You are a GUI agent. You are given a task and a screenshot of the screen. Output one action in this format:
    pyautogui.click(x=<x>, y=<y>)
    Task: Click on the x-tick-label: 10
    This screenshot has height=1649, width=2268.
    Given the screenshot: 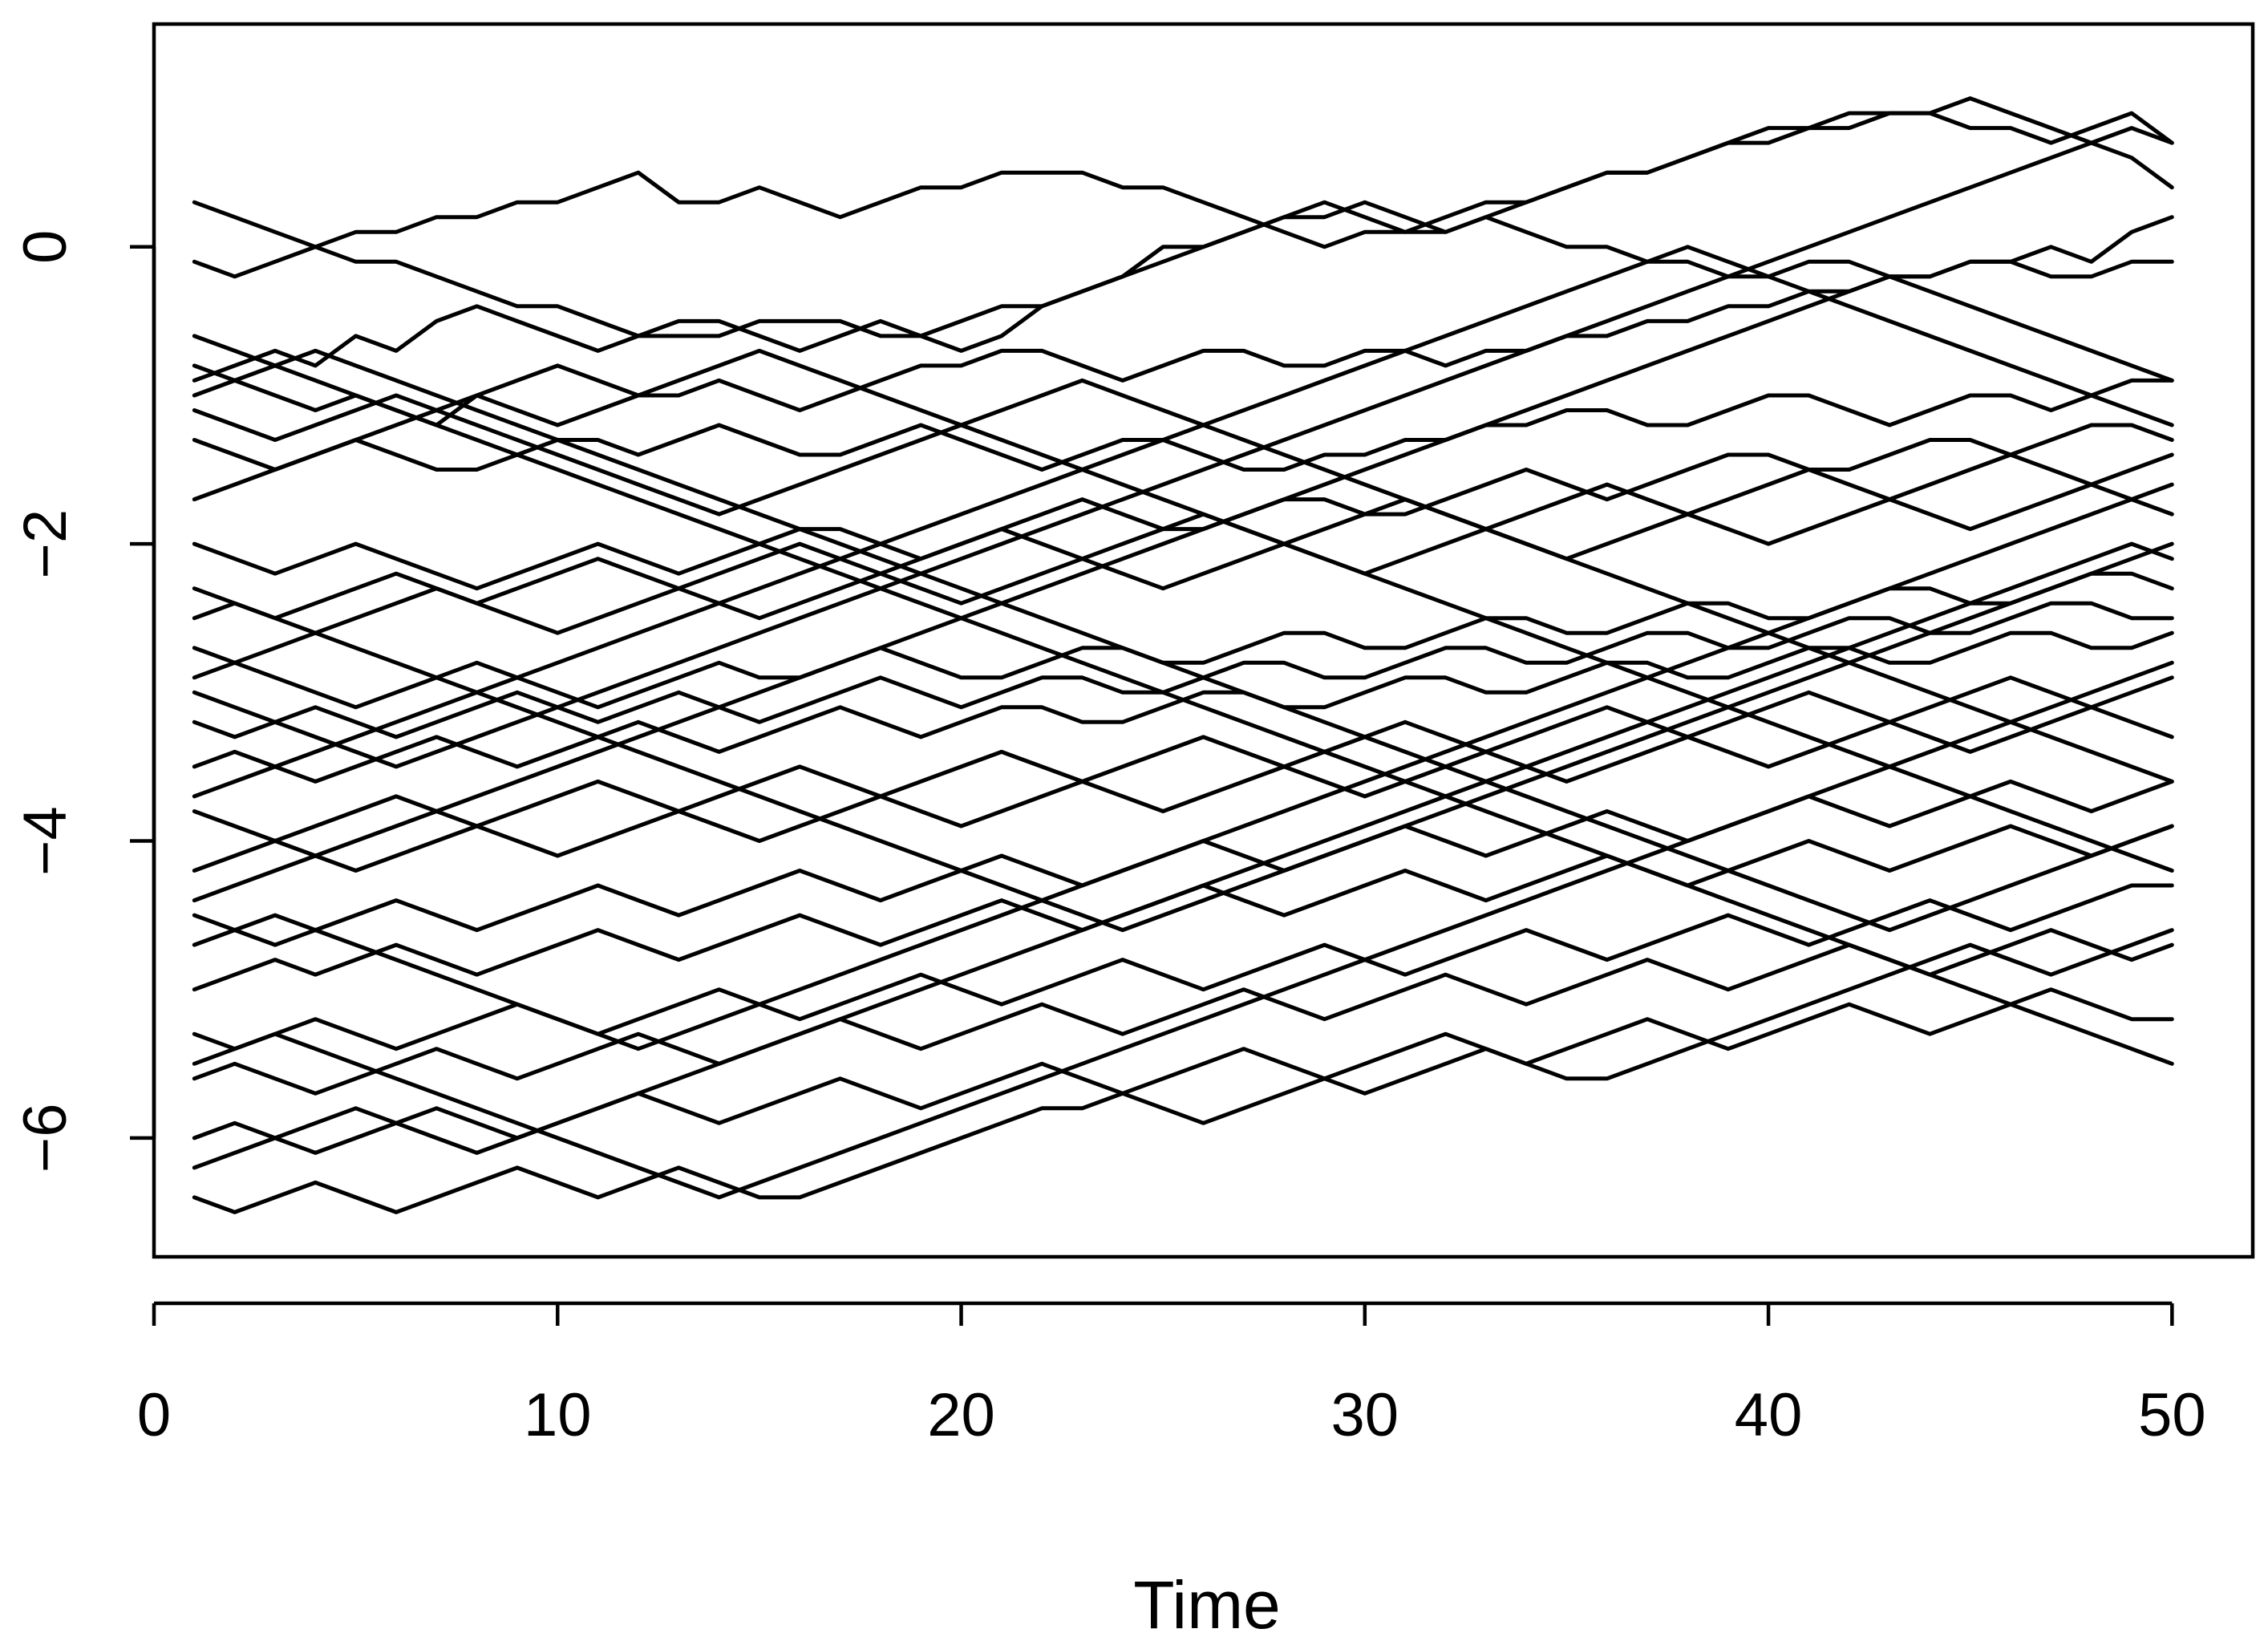 What is the action you would take?
    pyautogui.click(x=558, y=1415)
    